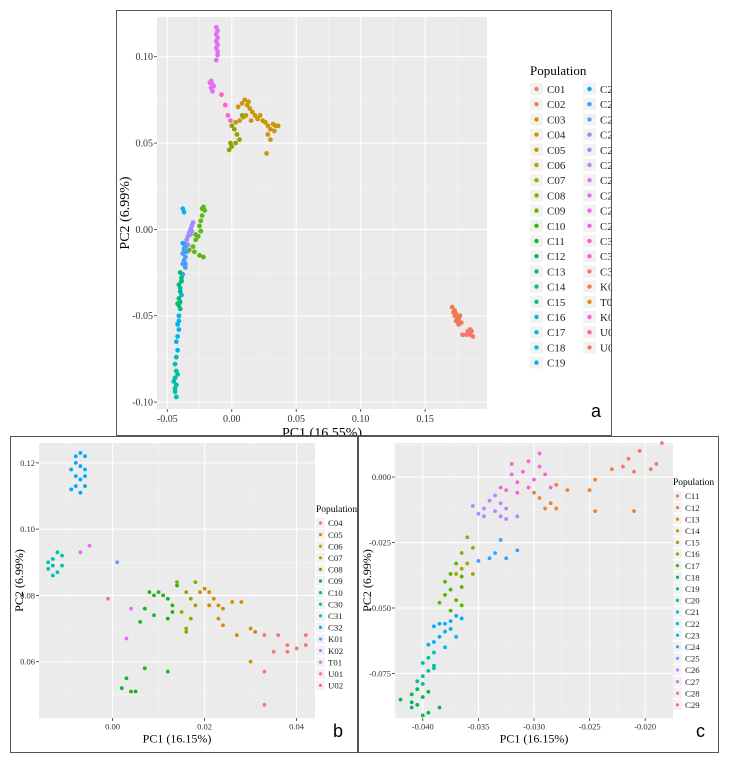  I want to click on legend-label-C04: C04, so click(556, 136).